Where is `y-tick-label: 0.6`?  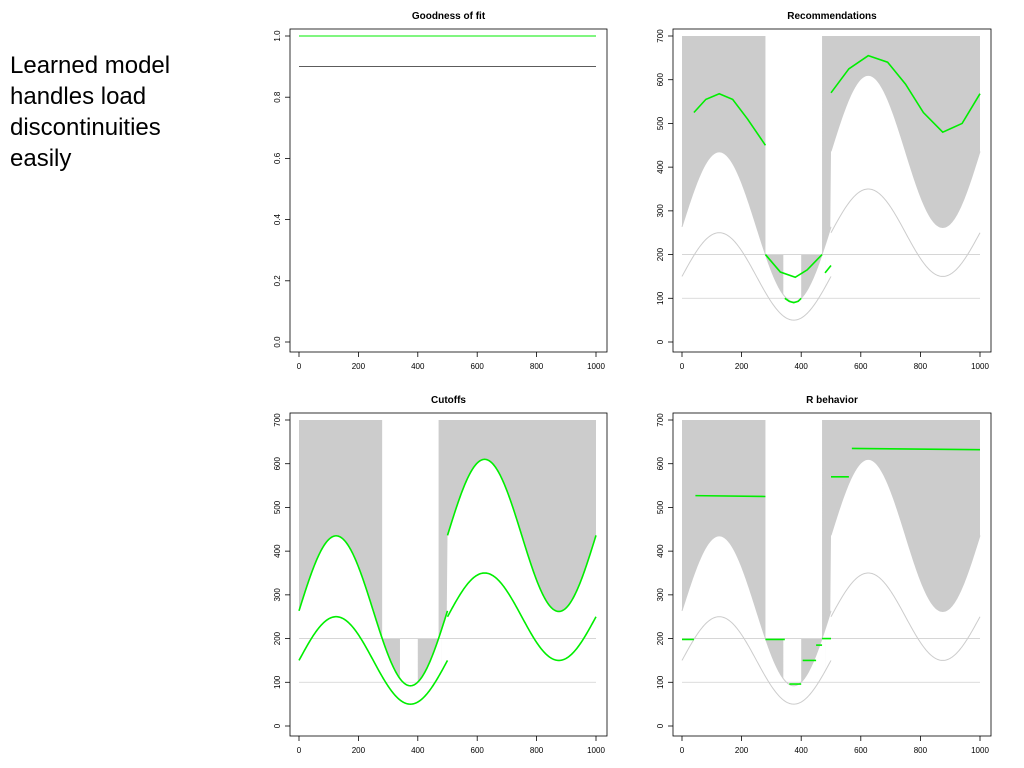 y-tick-label: 0.6 is located at coordinates (277, 158).